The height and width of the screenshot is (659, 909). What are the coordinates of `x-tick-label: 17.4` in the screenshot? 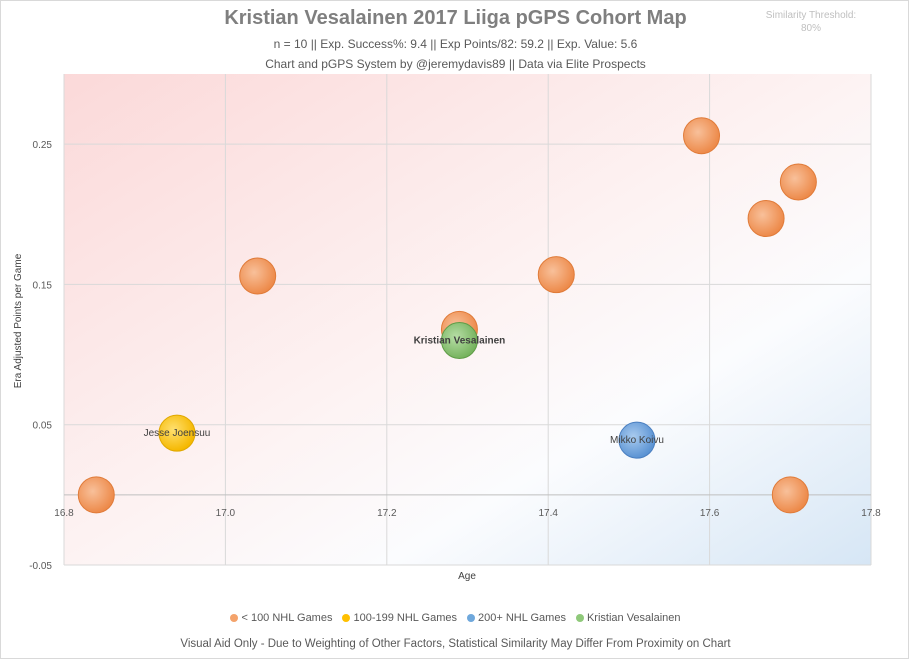 It's located at (548, 513).